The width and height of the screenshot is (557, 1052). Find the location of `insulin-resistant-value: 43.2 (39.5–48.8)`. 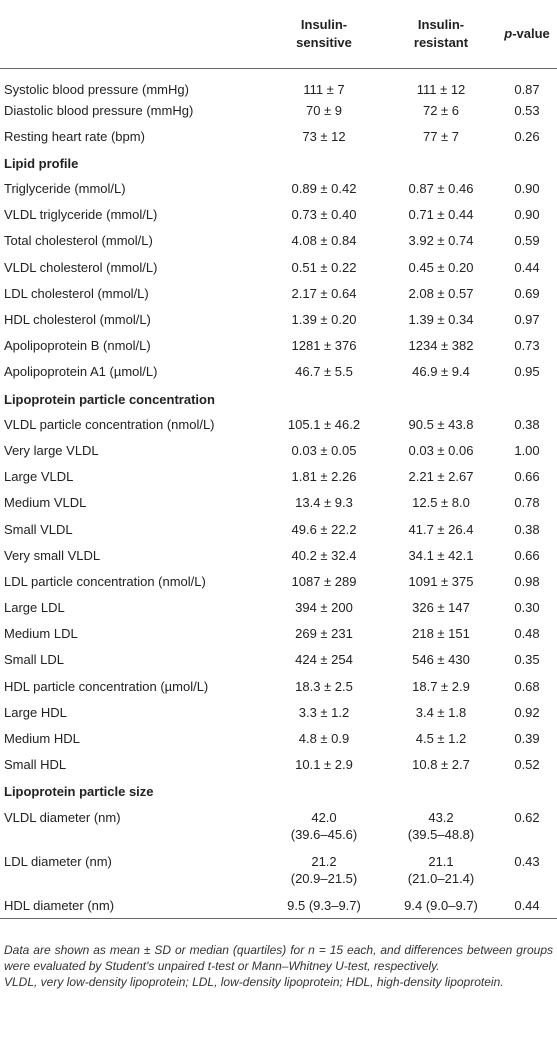

insulin-resistant-value: 43.2 (39.5–48.8) is located at coordinates (441, 827).